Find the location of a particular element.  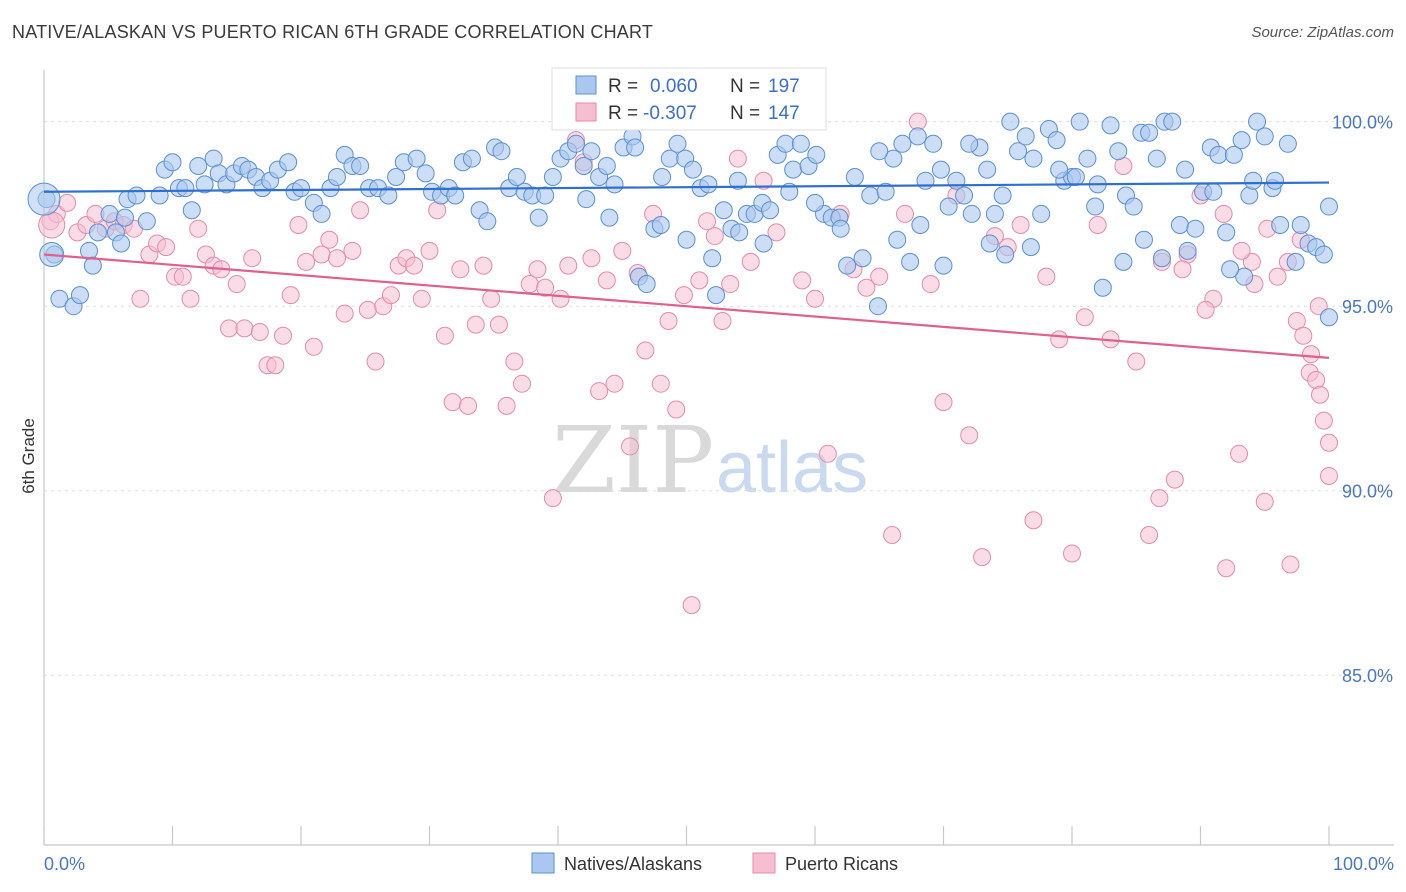

legend-r-label: R = is located at coordinates (623, 86).